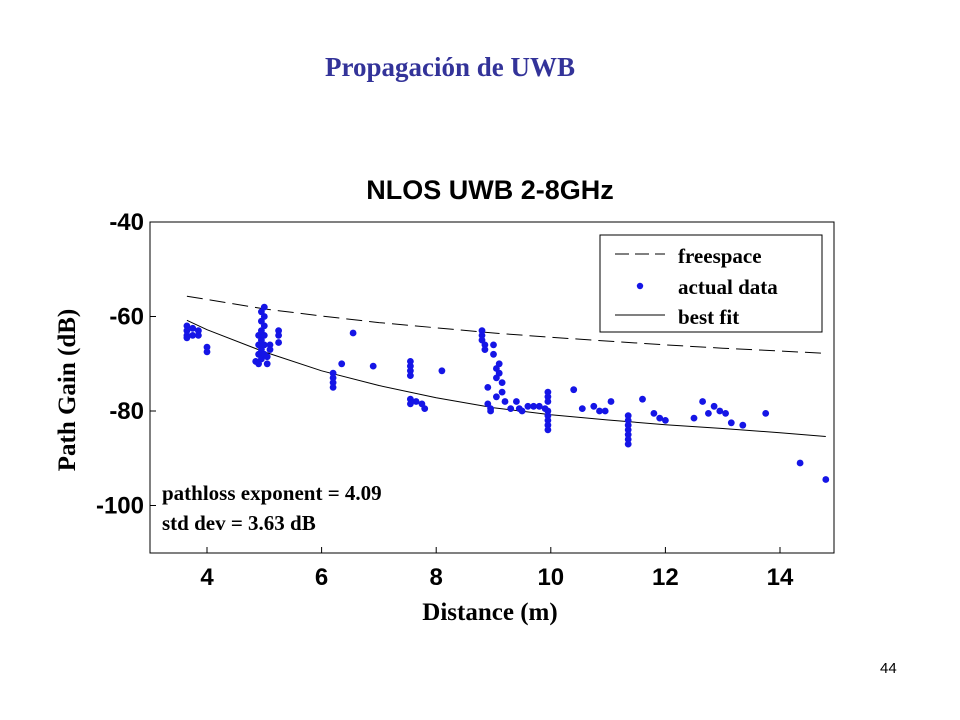 The height and width of the screenshot is (720, 960). I want to click on legend-actual-data-label: actual data, so click(728, 287).